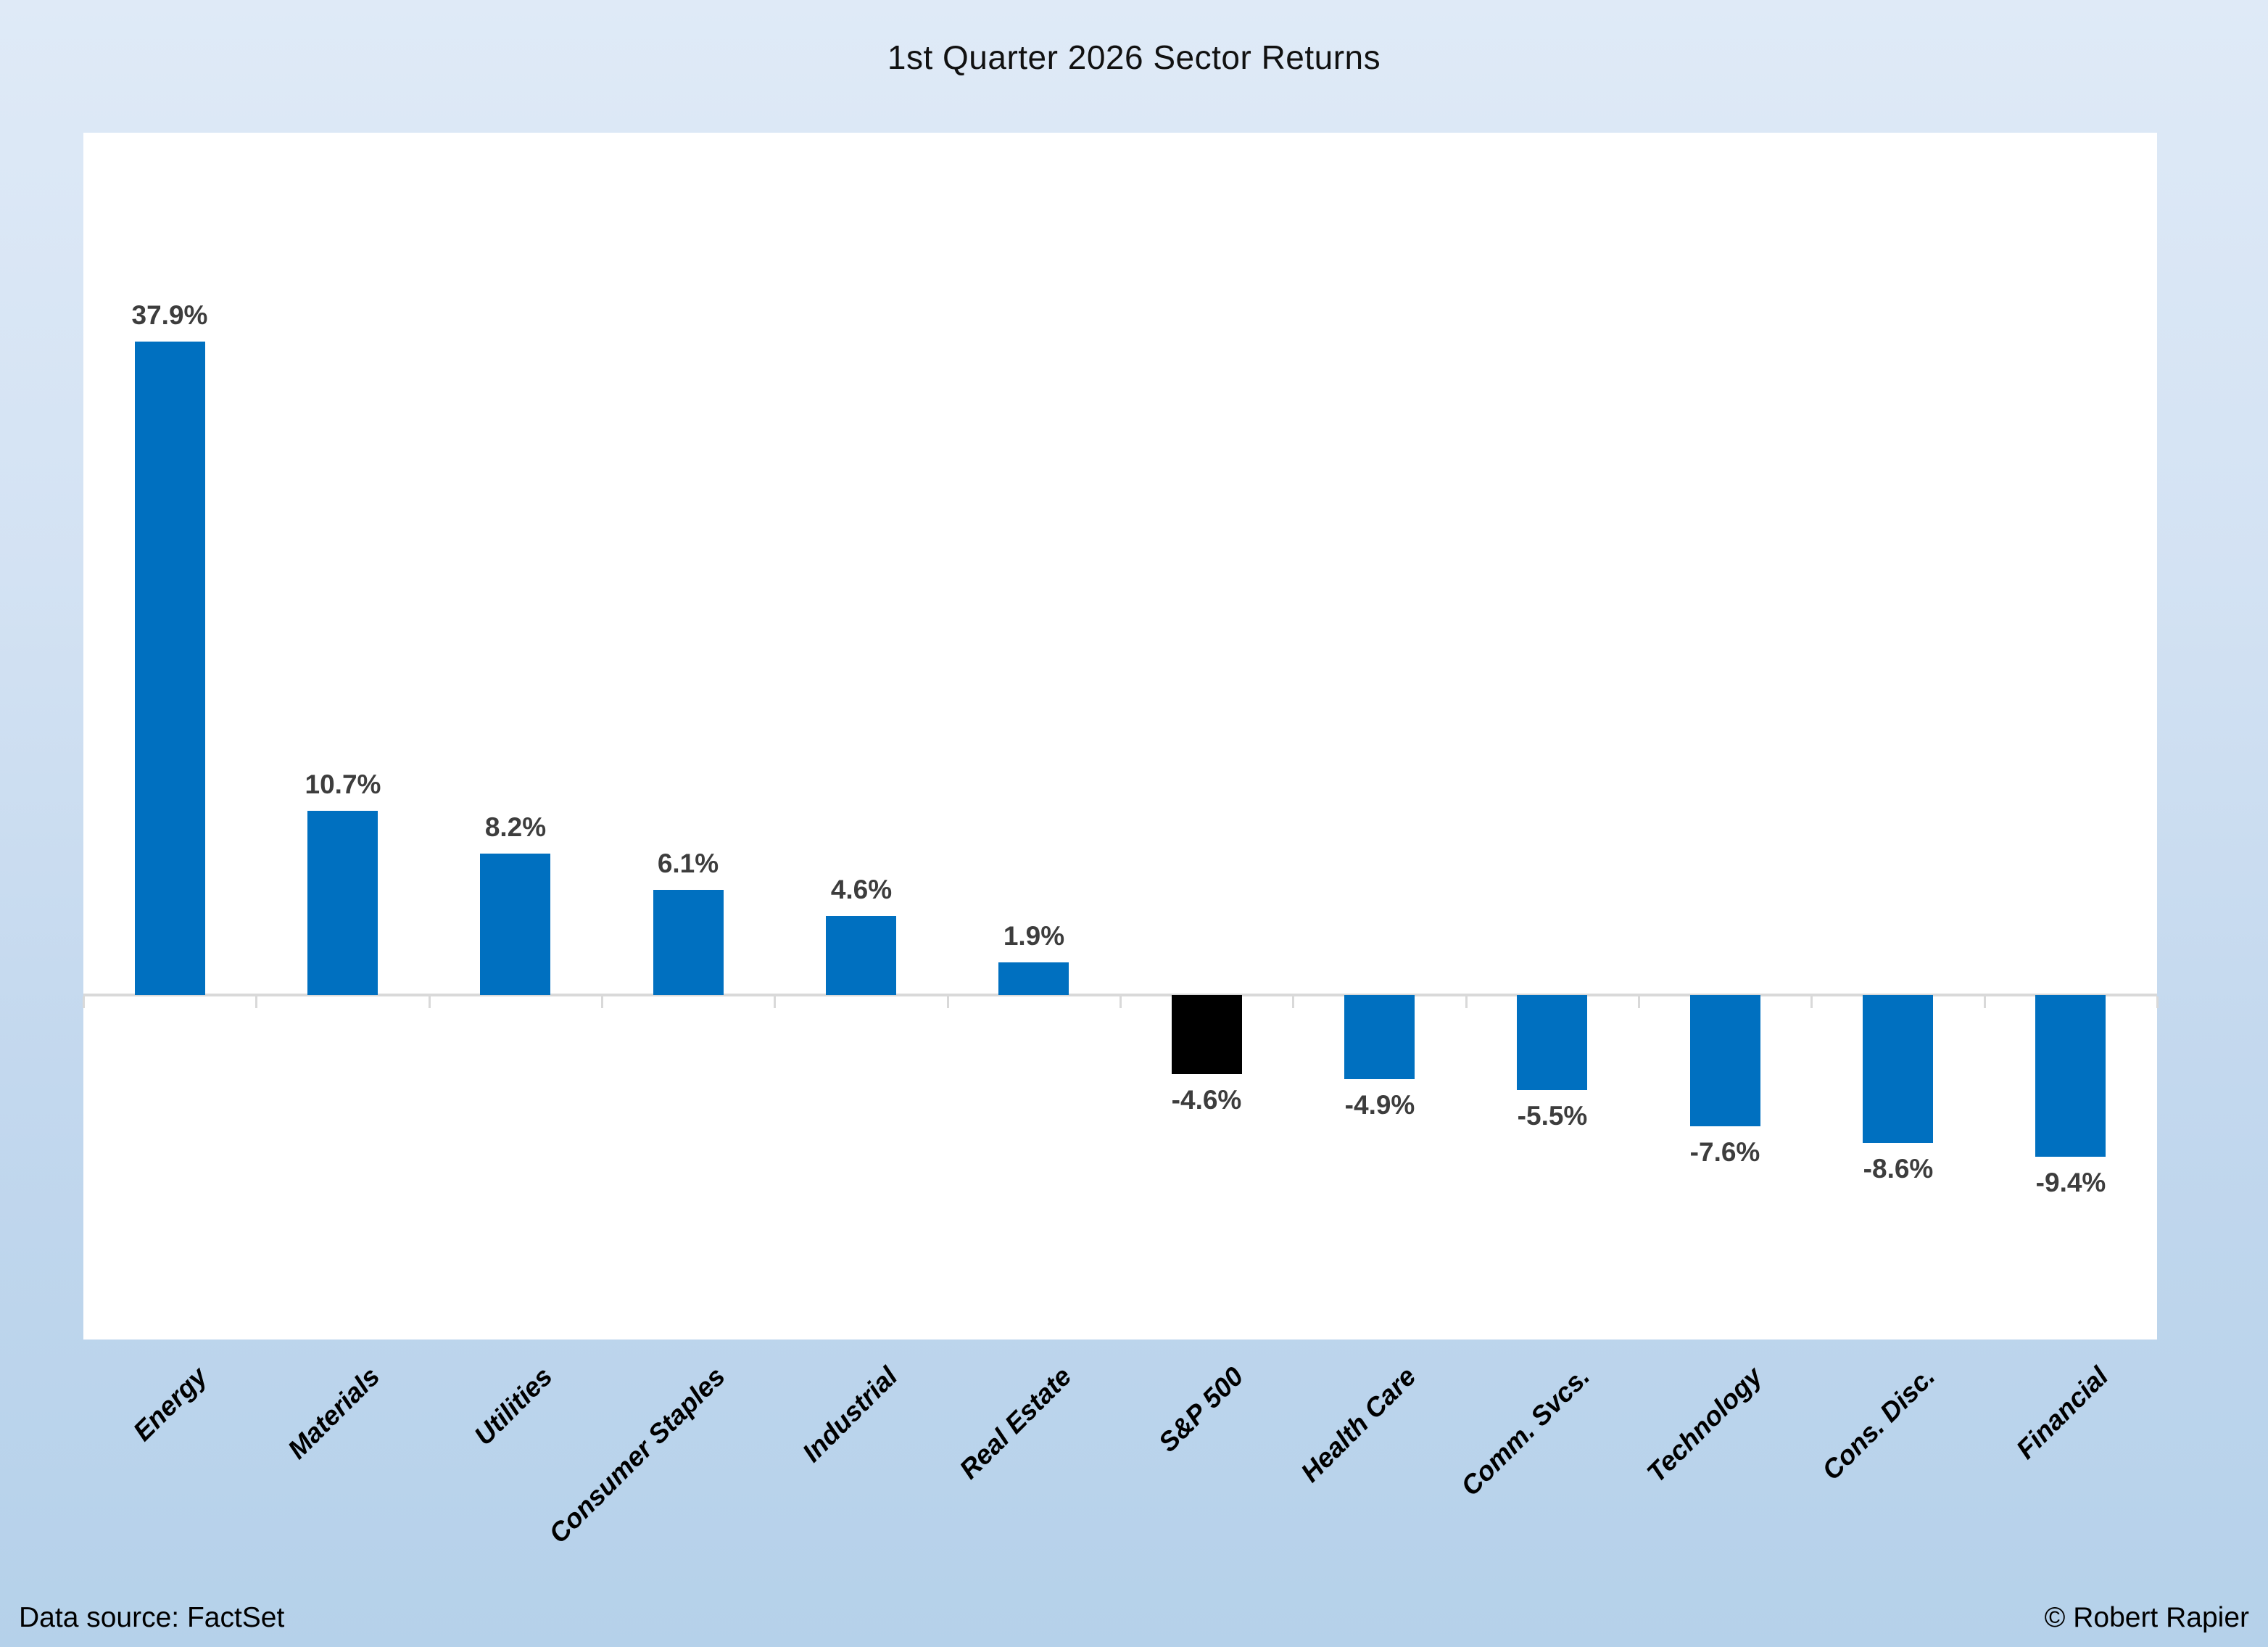  Describe the element at coordinates (861, 955) in the screenshot. I see `bar-industrial` at that location.